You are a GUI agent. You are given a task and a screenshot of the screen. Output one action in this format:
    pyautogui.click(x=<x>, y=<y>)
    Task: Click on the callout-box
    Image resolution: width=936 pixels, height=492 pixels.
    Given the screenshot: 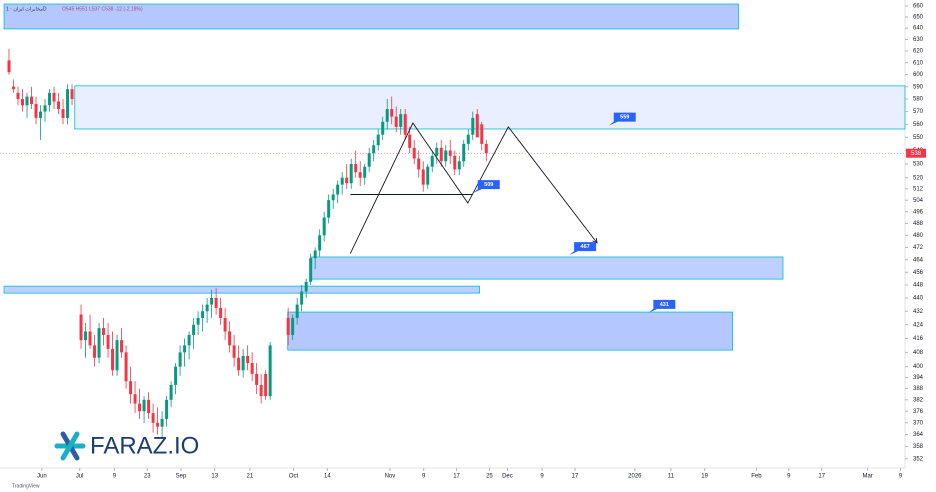 What is the action you would take?
    pyautogui.click(x=486, y=187)
    